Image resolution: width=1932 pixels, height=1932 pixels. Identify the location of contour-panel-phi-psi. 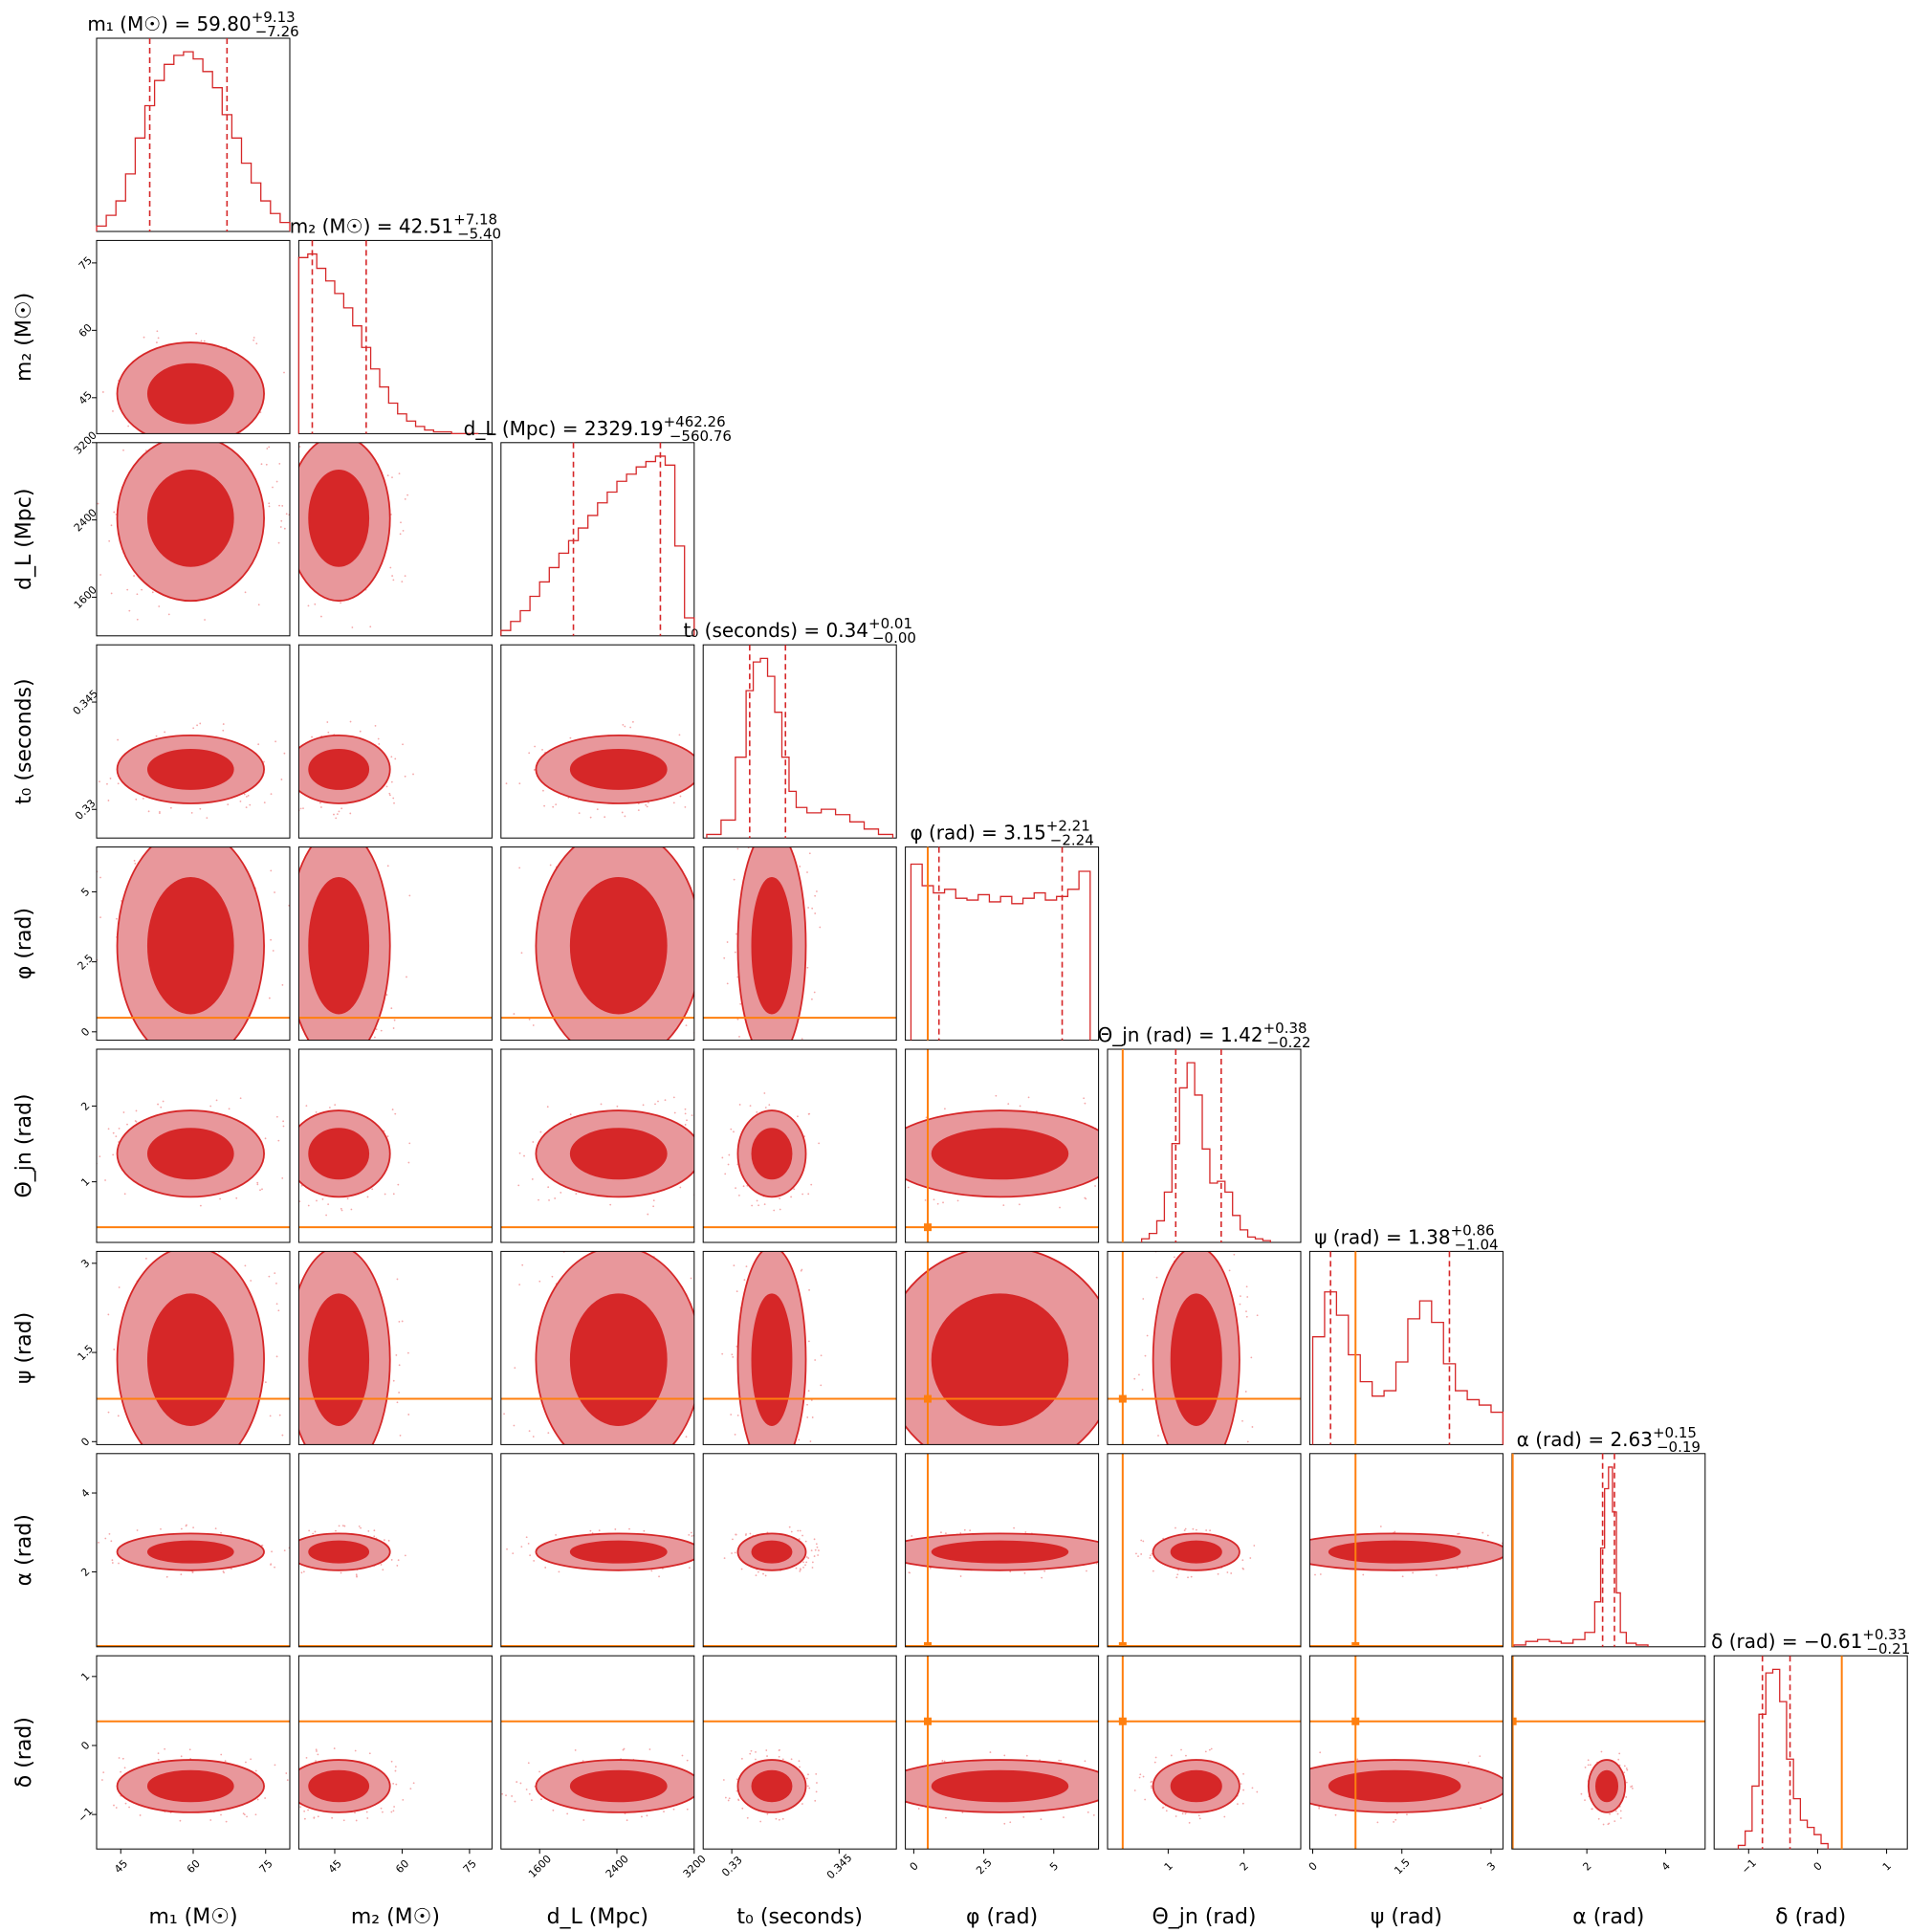
(989, 1347).